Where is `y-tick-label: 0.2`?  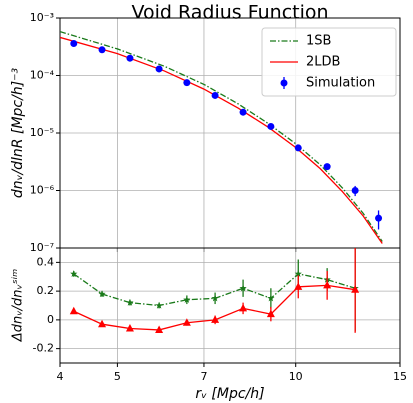 y-tick-label: 0.2 is located at coordinates (46, 290).